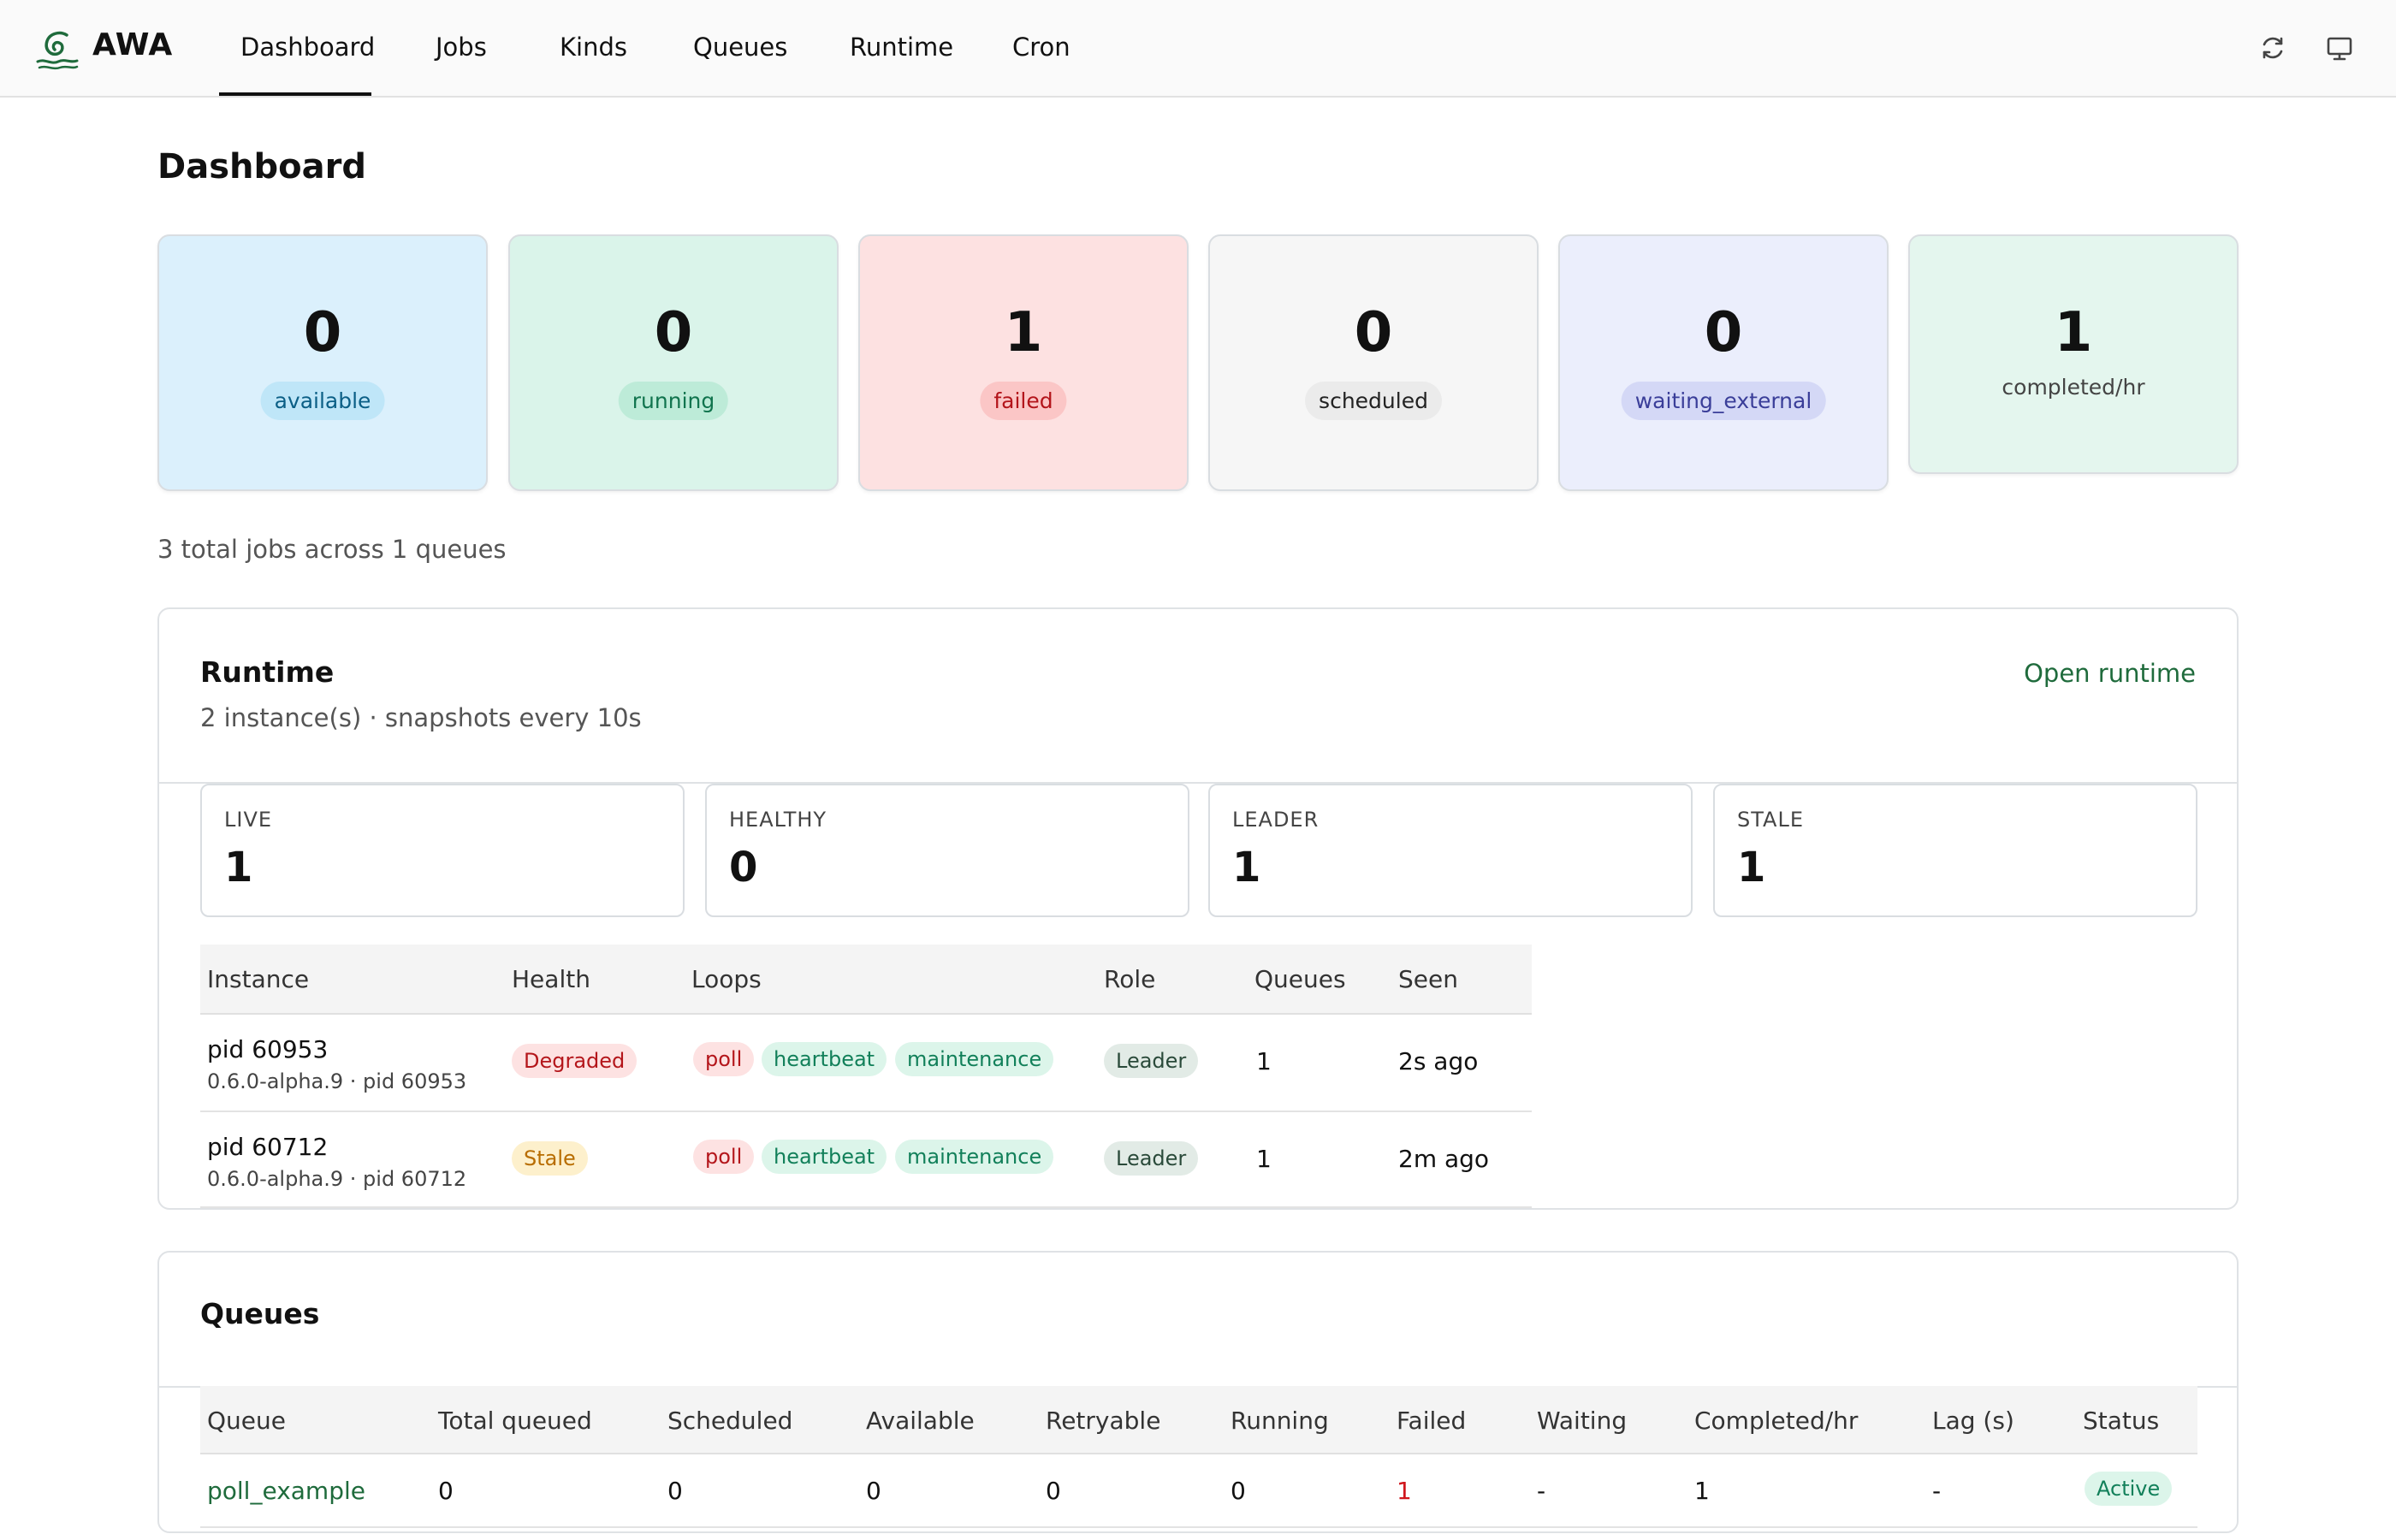 Image resolution: width=2396 pixels, height=1540 pixels. I want to click on nav-kinds: Kinds, so click(593, 47).